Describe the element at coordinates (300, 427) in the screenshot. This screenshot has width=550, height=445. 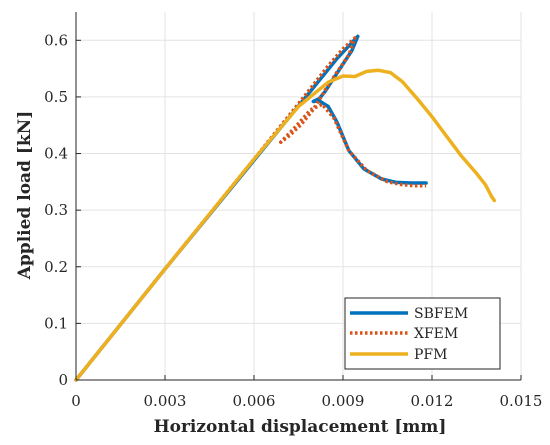
I see `x-axis-label: Horizontal displacement [mm]` at that location.